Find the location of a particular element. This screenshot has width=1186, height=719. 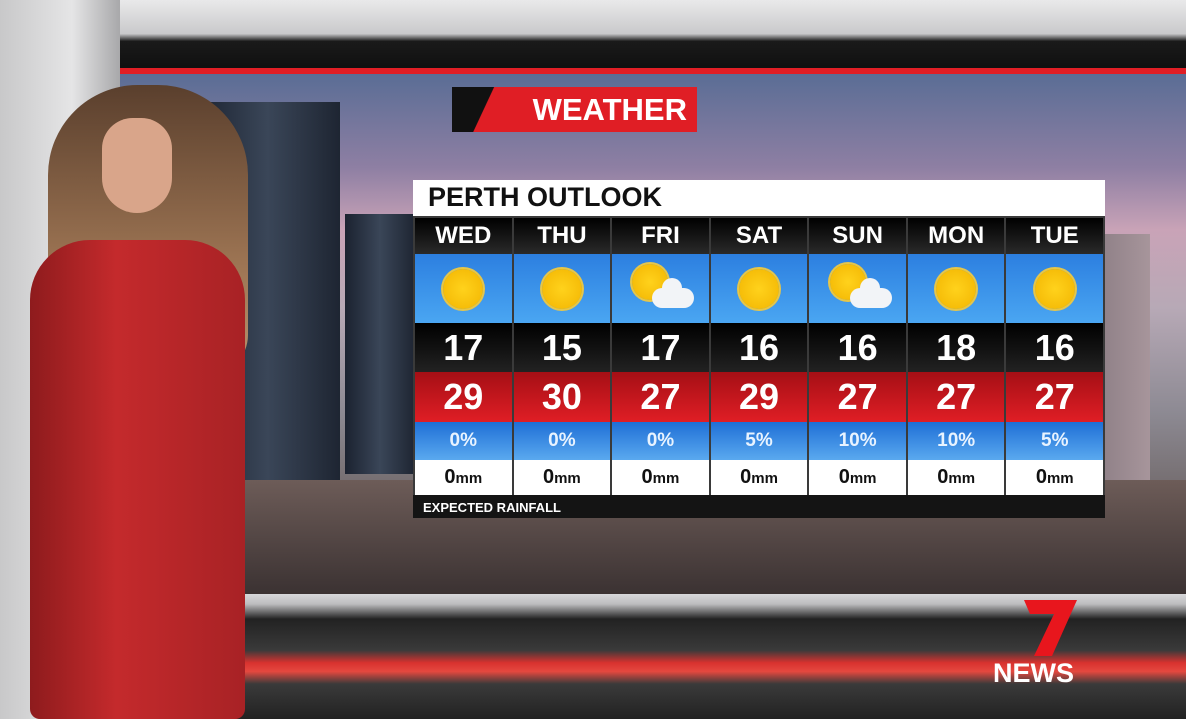

max-temp: 30 is located at coordinates (562, 397).